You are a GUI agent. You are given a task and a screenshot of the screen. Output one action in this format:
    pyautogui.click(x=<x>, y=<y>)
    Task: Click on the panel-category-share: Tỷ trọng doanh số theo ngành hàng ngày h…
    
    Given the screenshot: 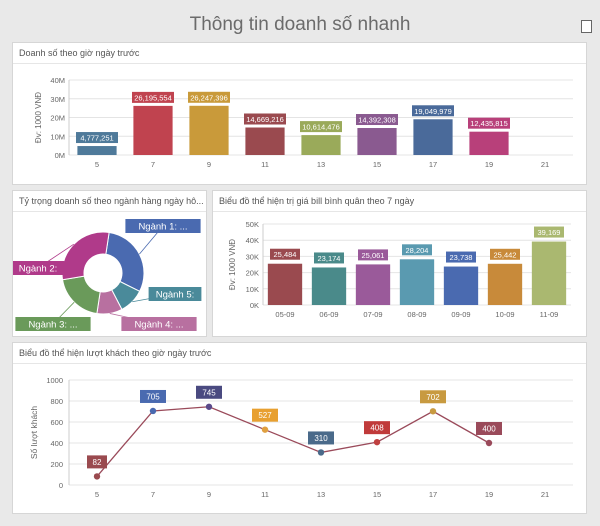 What is the action you would take?
    pyautogui.click(x=109, y=263)
    